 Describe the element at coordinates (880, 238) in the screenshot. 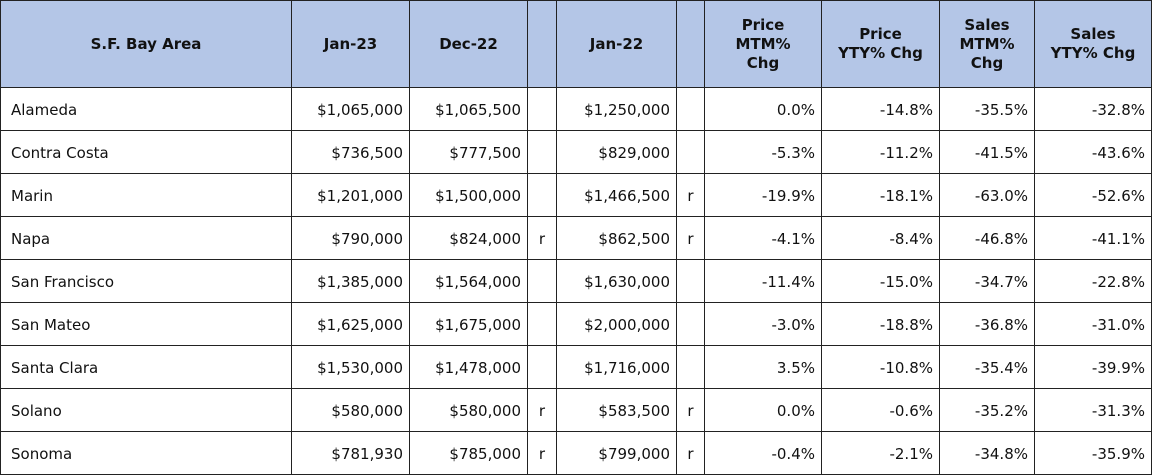

I see `cell: -8.4%` at that location.